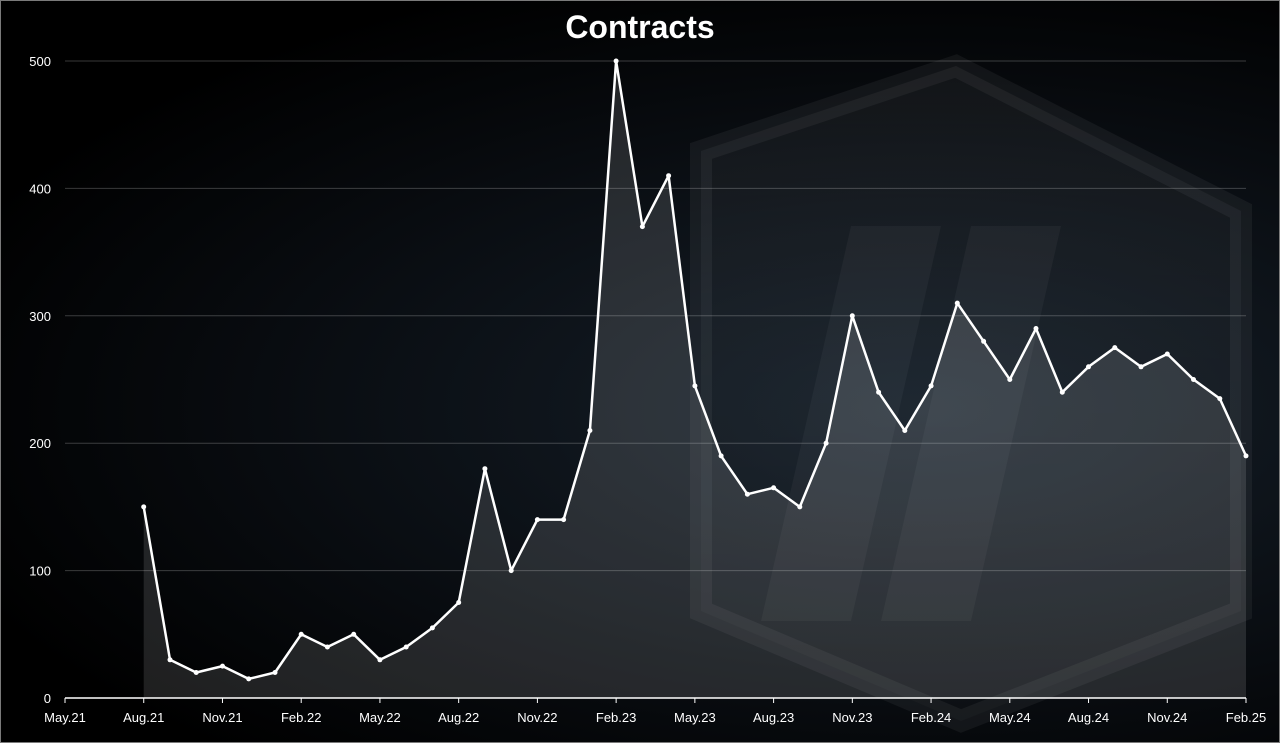 Image resolution: width=1280 pixels, height=743 pixels. I want to click on x-tick-label: May.24, so click(1010, 717).